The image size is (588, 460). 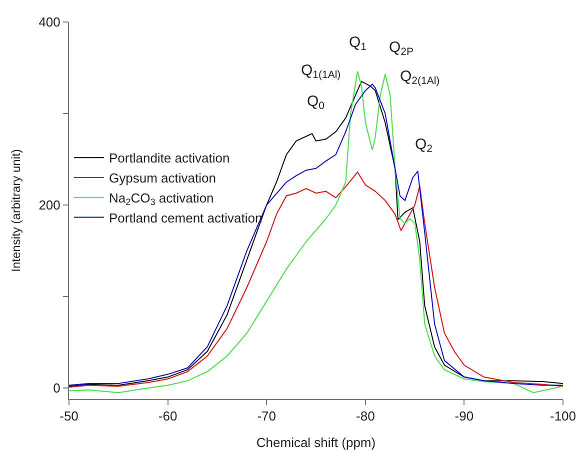 What do you see at coordinates (424, 146) in the screenshot?
I see `annotation: Q$_{2}$` at bounding box center [424, 146].